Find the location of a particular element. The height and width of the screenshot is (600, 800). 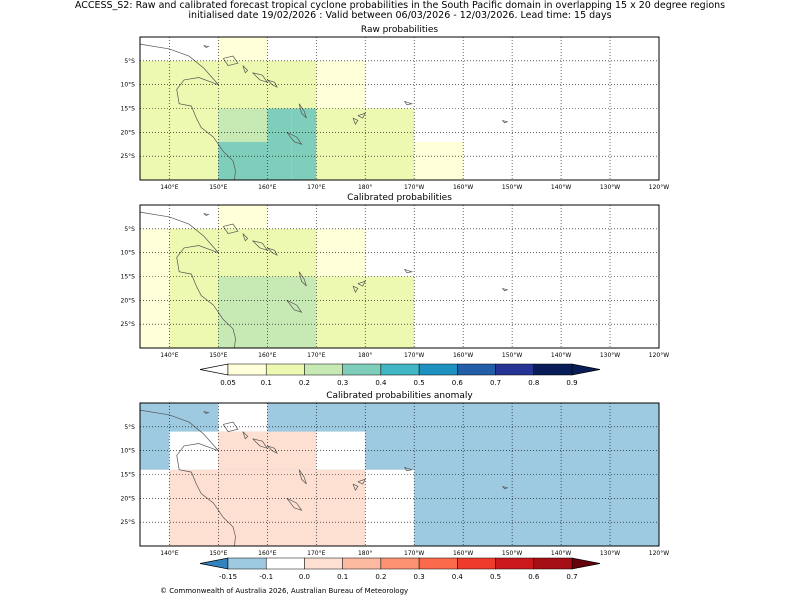

colorbar-tick-label: -0.1 is located at coordinates (266, 577).